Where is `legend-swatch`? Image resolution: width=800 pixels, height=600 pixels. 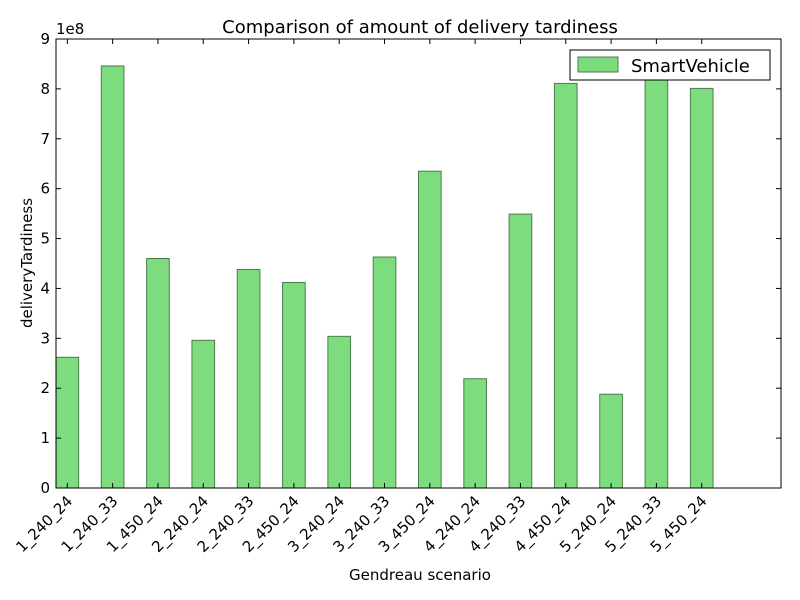 legend-swatch is located at coordinates (598, 64).